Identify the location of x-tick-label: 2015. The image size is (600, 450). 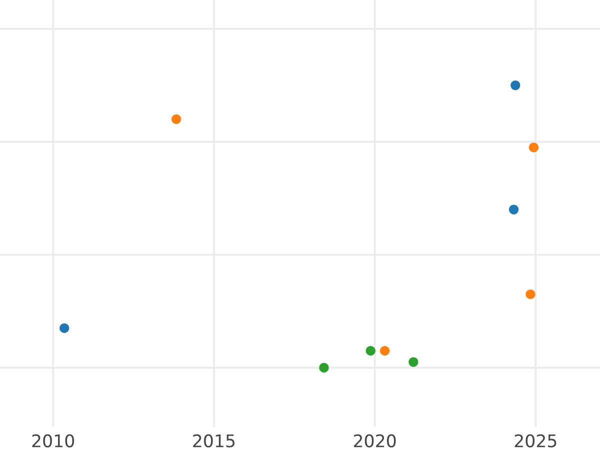
(214, 441).